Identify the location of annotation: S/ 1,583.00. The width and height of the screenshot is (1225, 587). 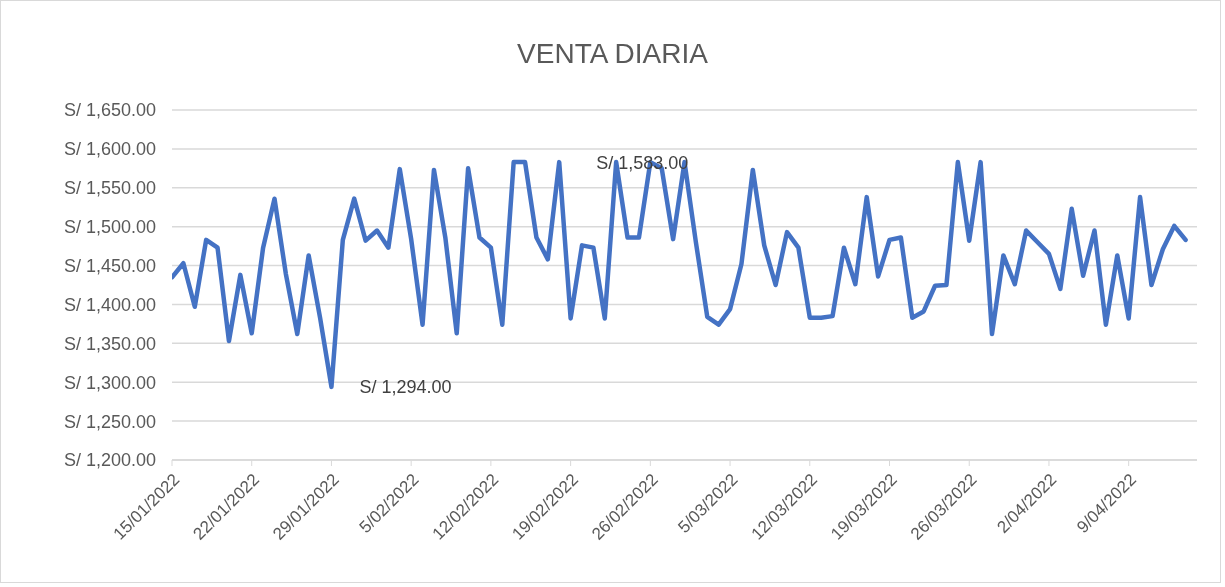
(642, 162).